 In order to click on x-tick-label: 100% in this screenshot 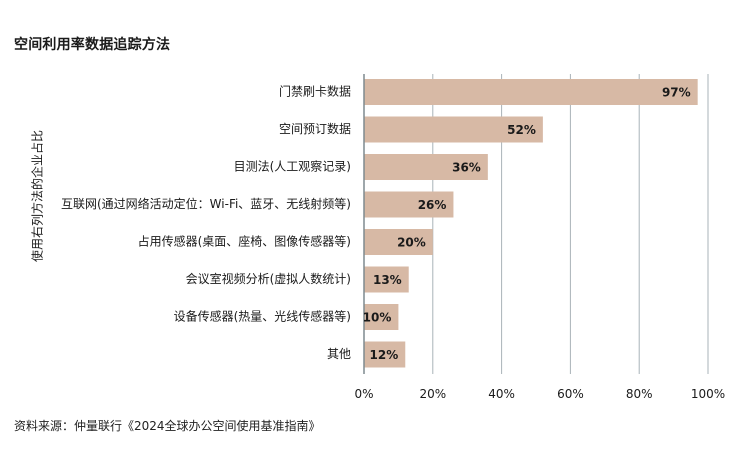, I will do `click(708, 394)`.